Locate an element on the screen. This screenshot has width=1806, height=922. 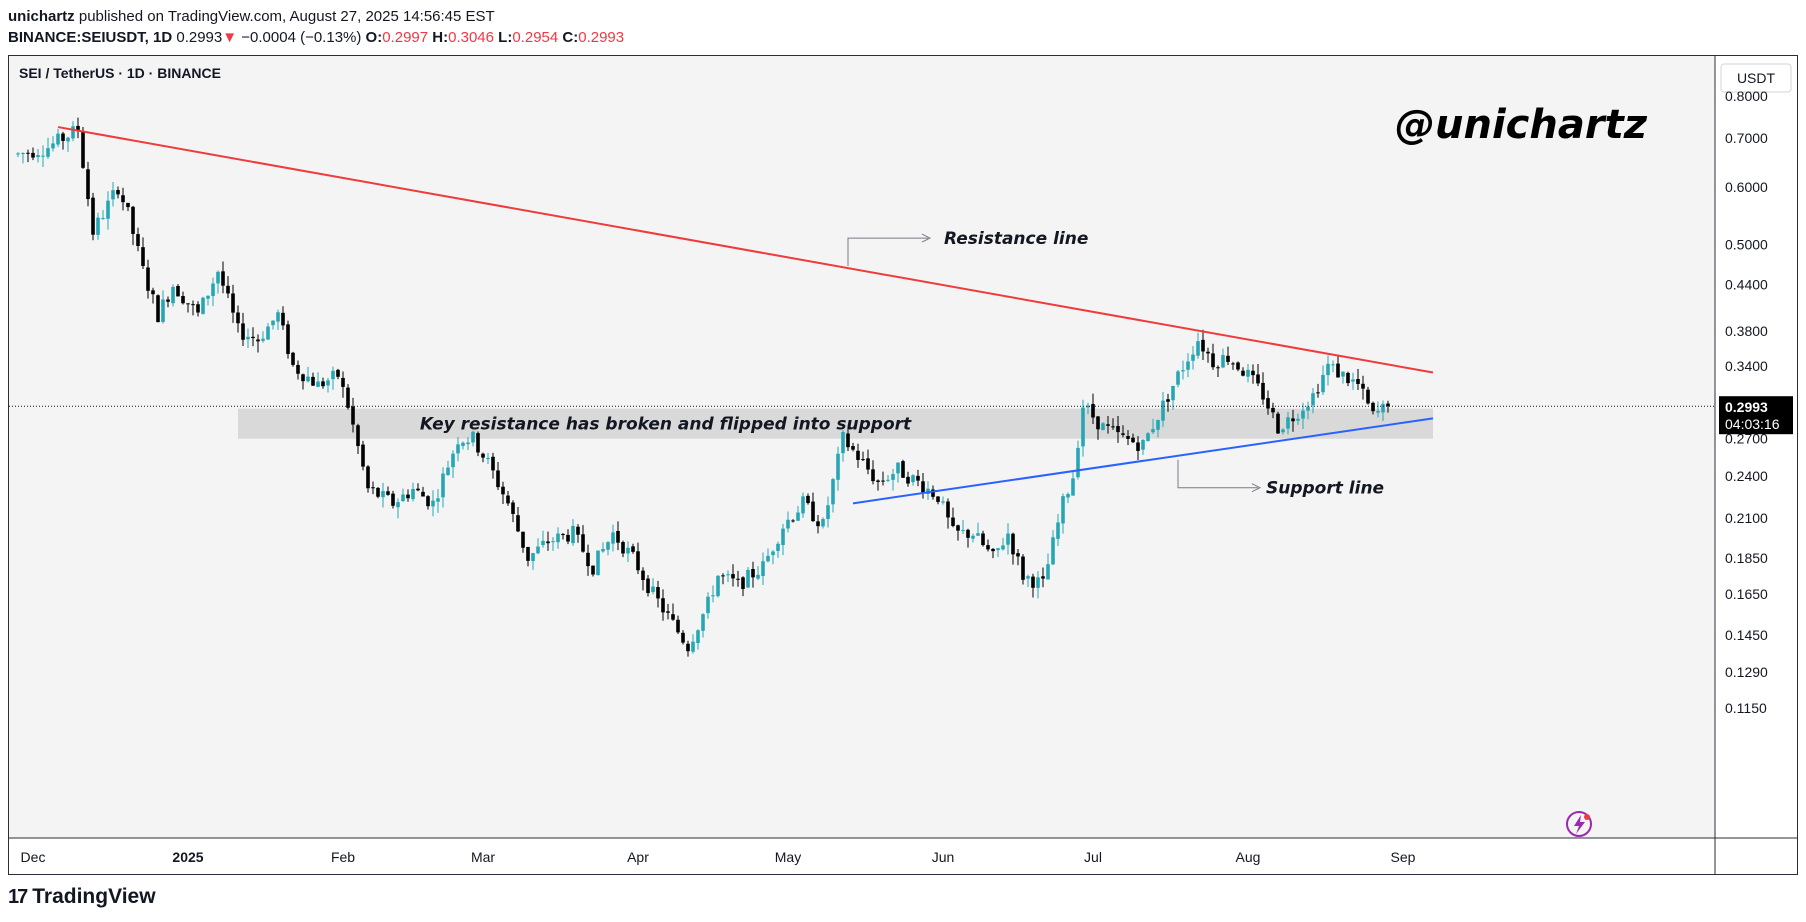
currency-button is located at coordinates (1756, 78).